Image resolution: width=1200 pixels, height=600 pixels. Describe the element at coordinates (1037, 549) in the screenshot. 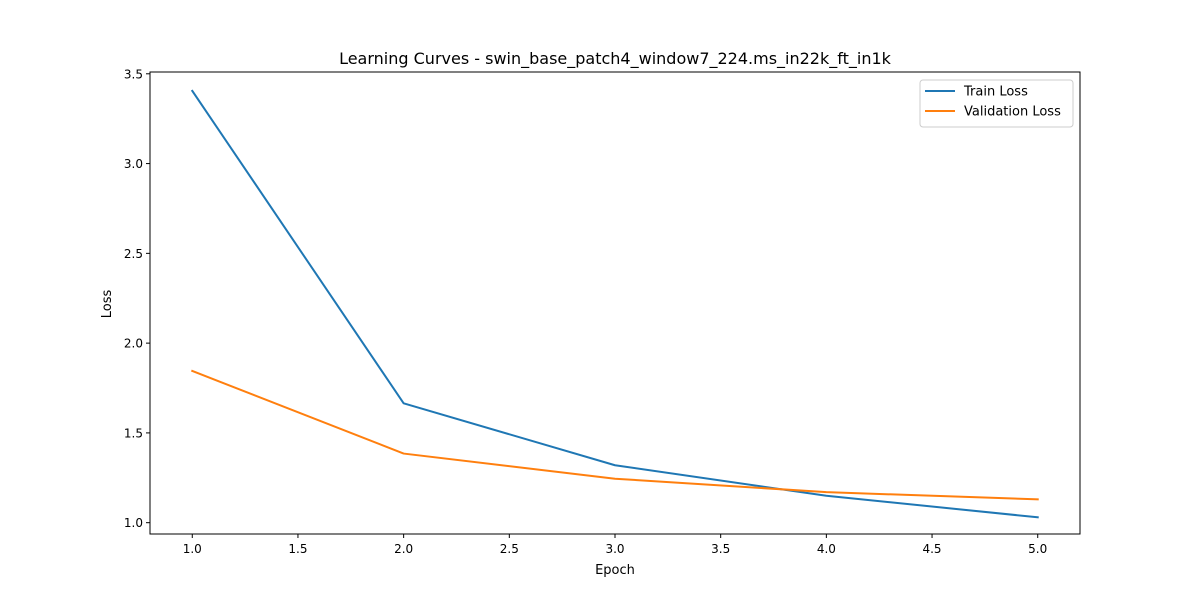

I see `x-tick-label: 5.0` at that location.